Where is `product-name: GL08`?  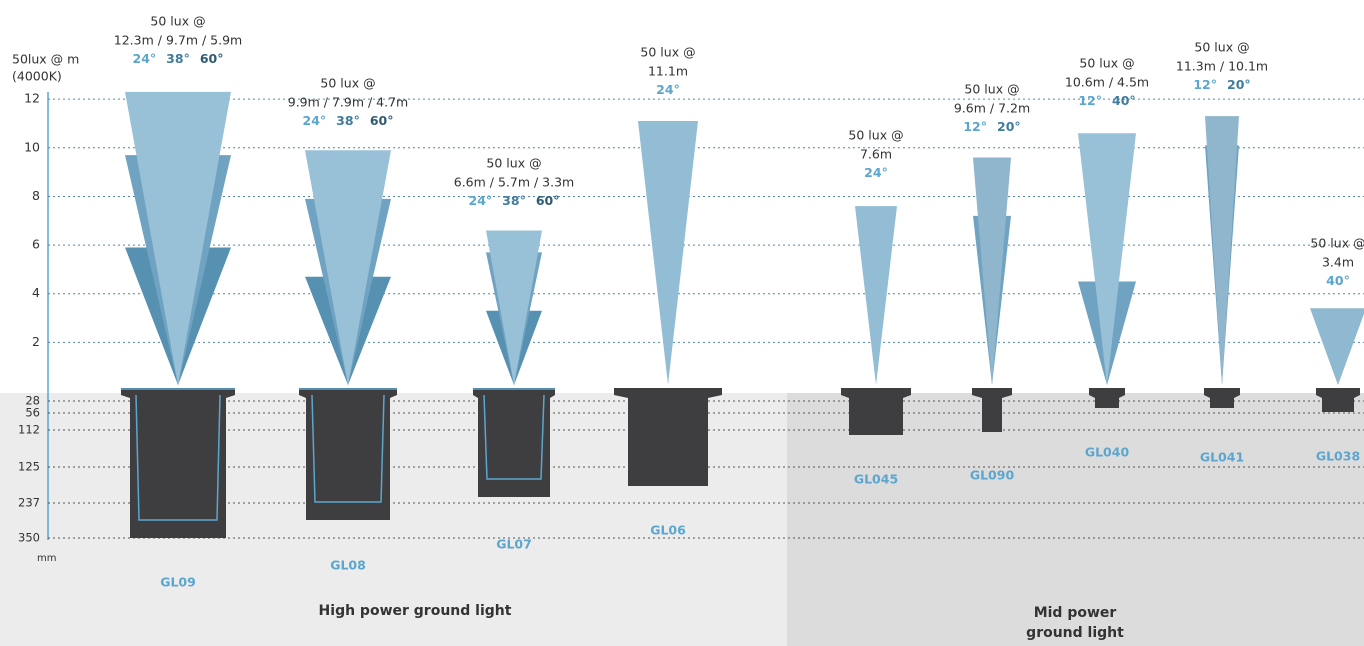
product-name: GL08 is located at coordinates (348, 565).